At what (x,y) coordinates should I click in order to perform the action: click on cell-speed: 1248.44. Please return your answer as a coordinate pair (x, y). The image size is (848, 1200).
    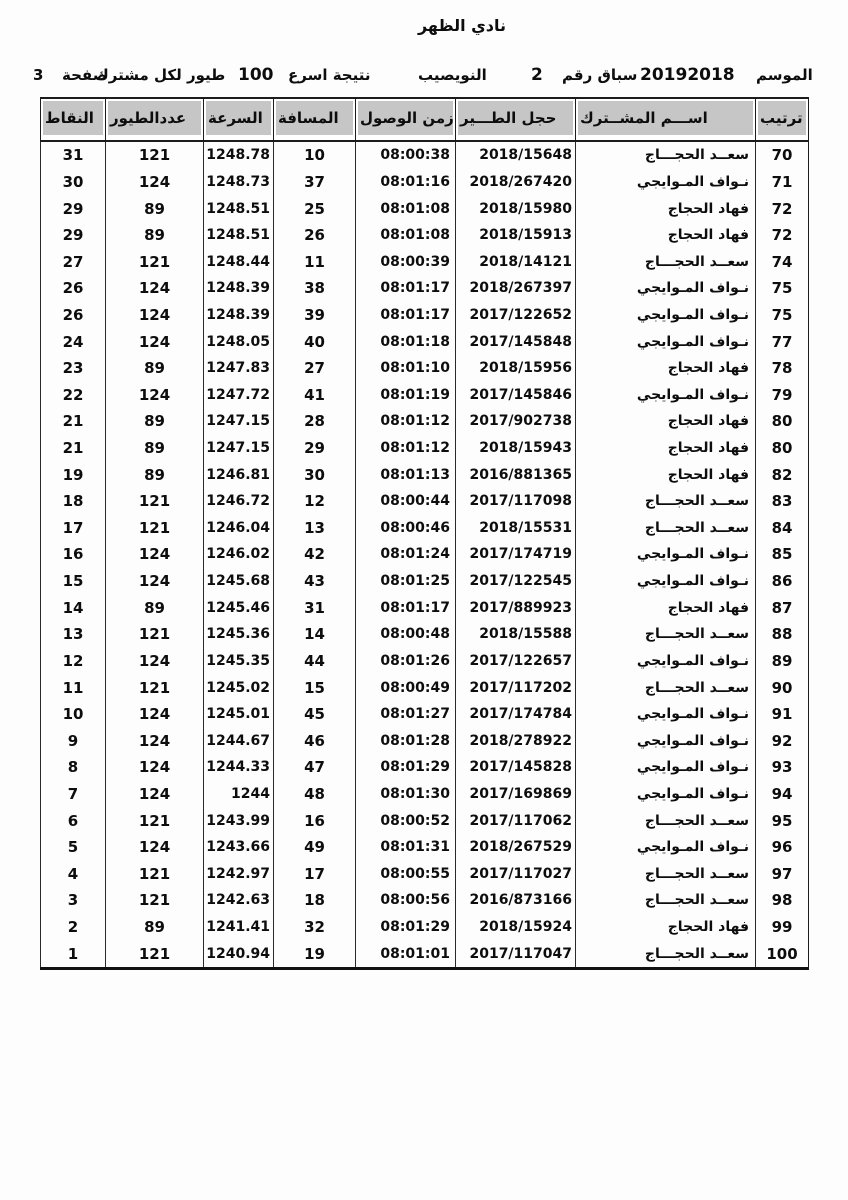
    Looking at the image, I should click on (238, 262).